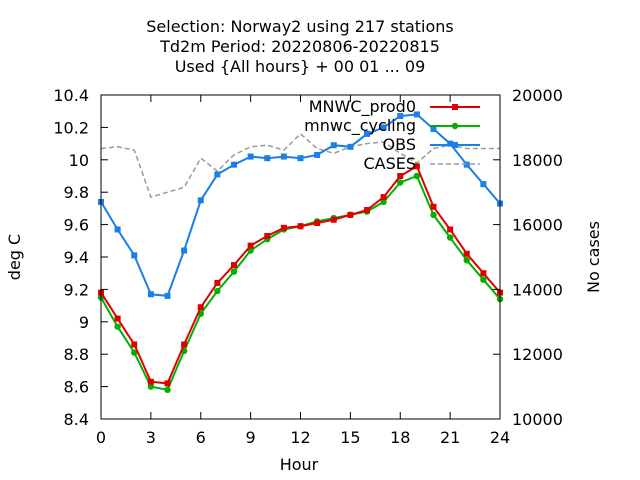  What do you see at coordinates (300, 437) in the screenshot?
I see `x-tick-label-4: 12` at bounding box center [300, 437].